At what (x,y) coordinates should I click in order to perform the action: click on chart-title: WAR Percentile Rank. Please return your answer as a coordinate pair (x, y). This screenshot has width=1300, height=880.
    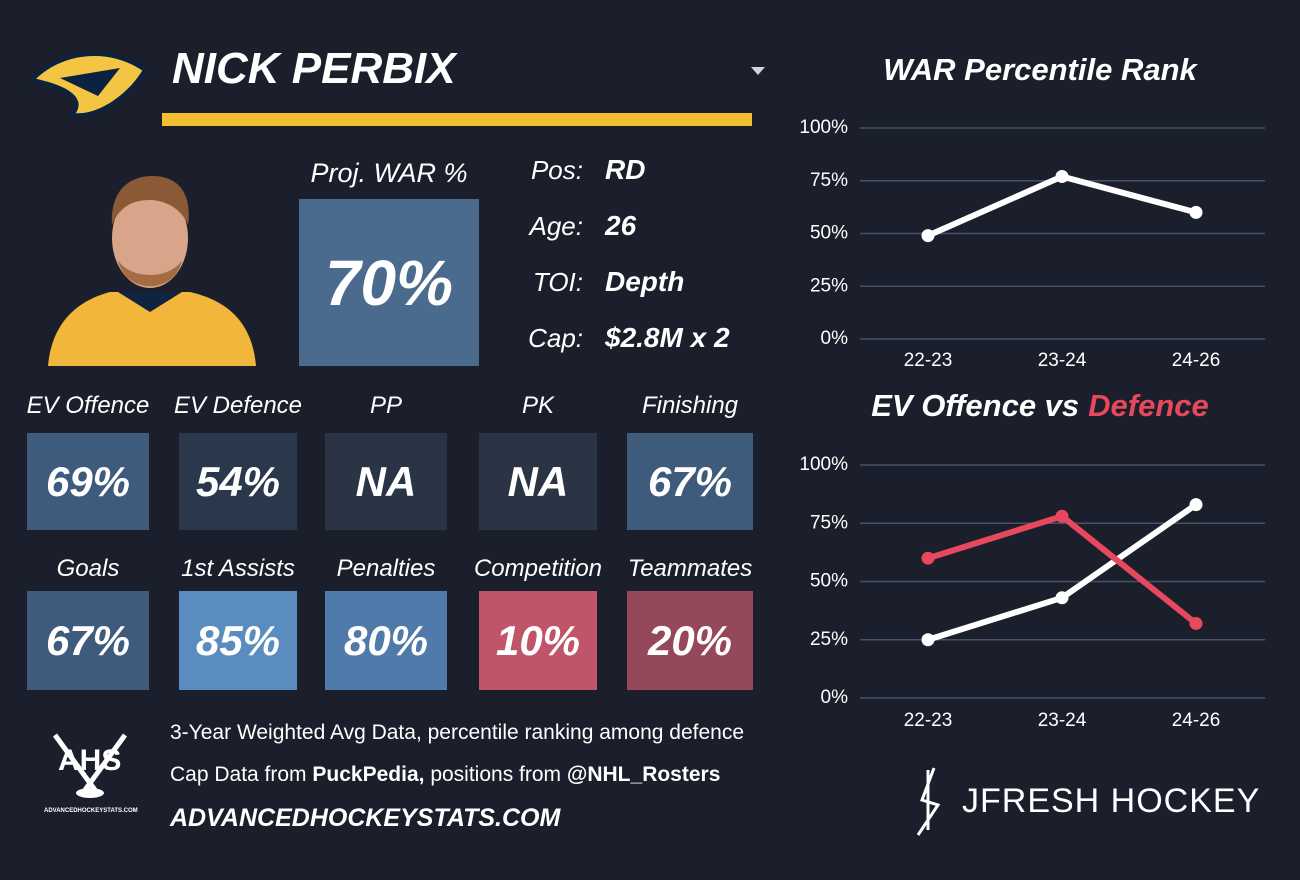
    Looking at the image, I should click on (1040, 69).